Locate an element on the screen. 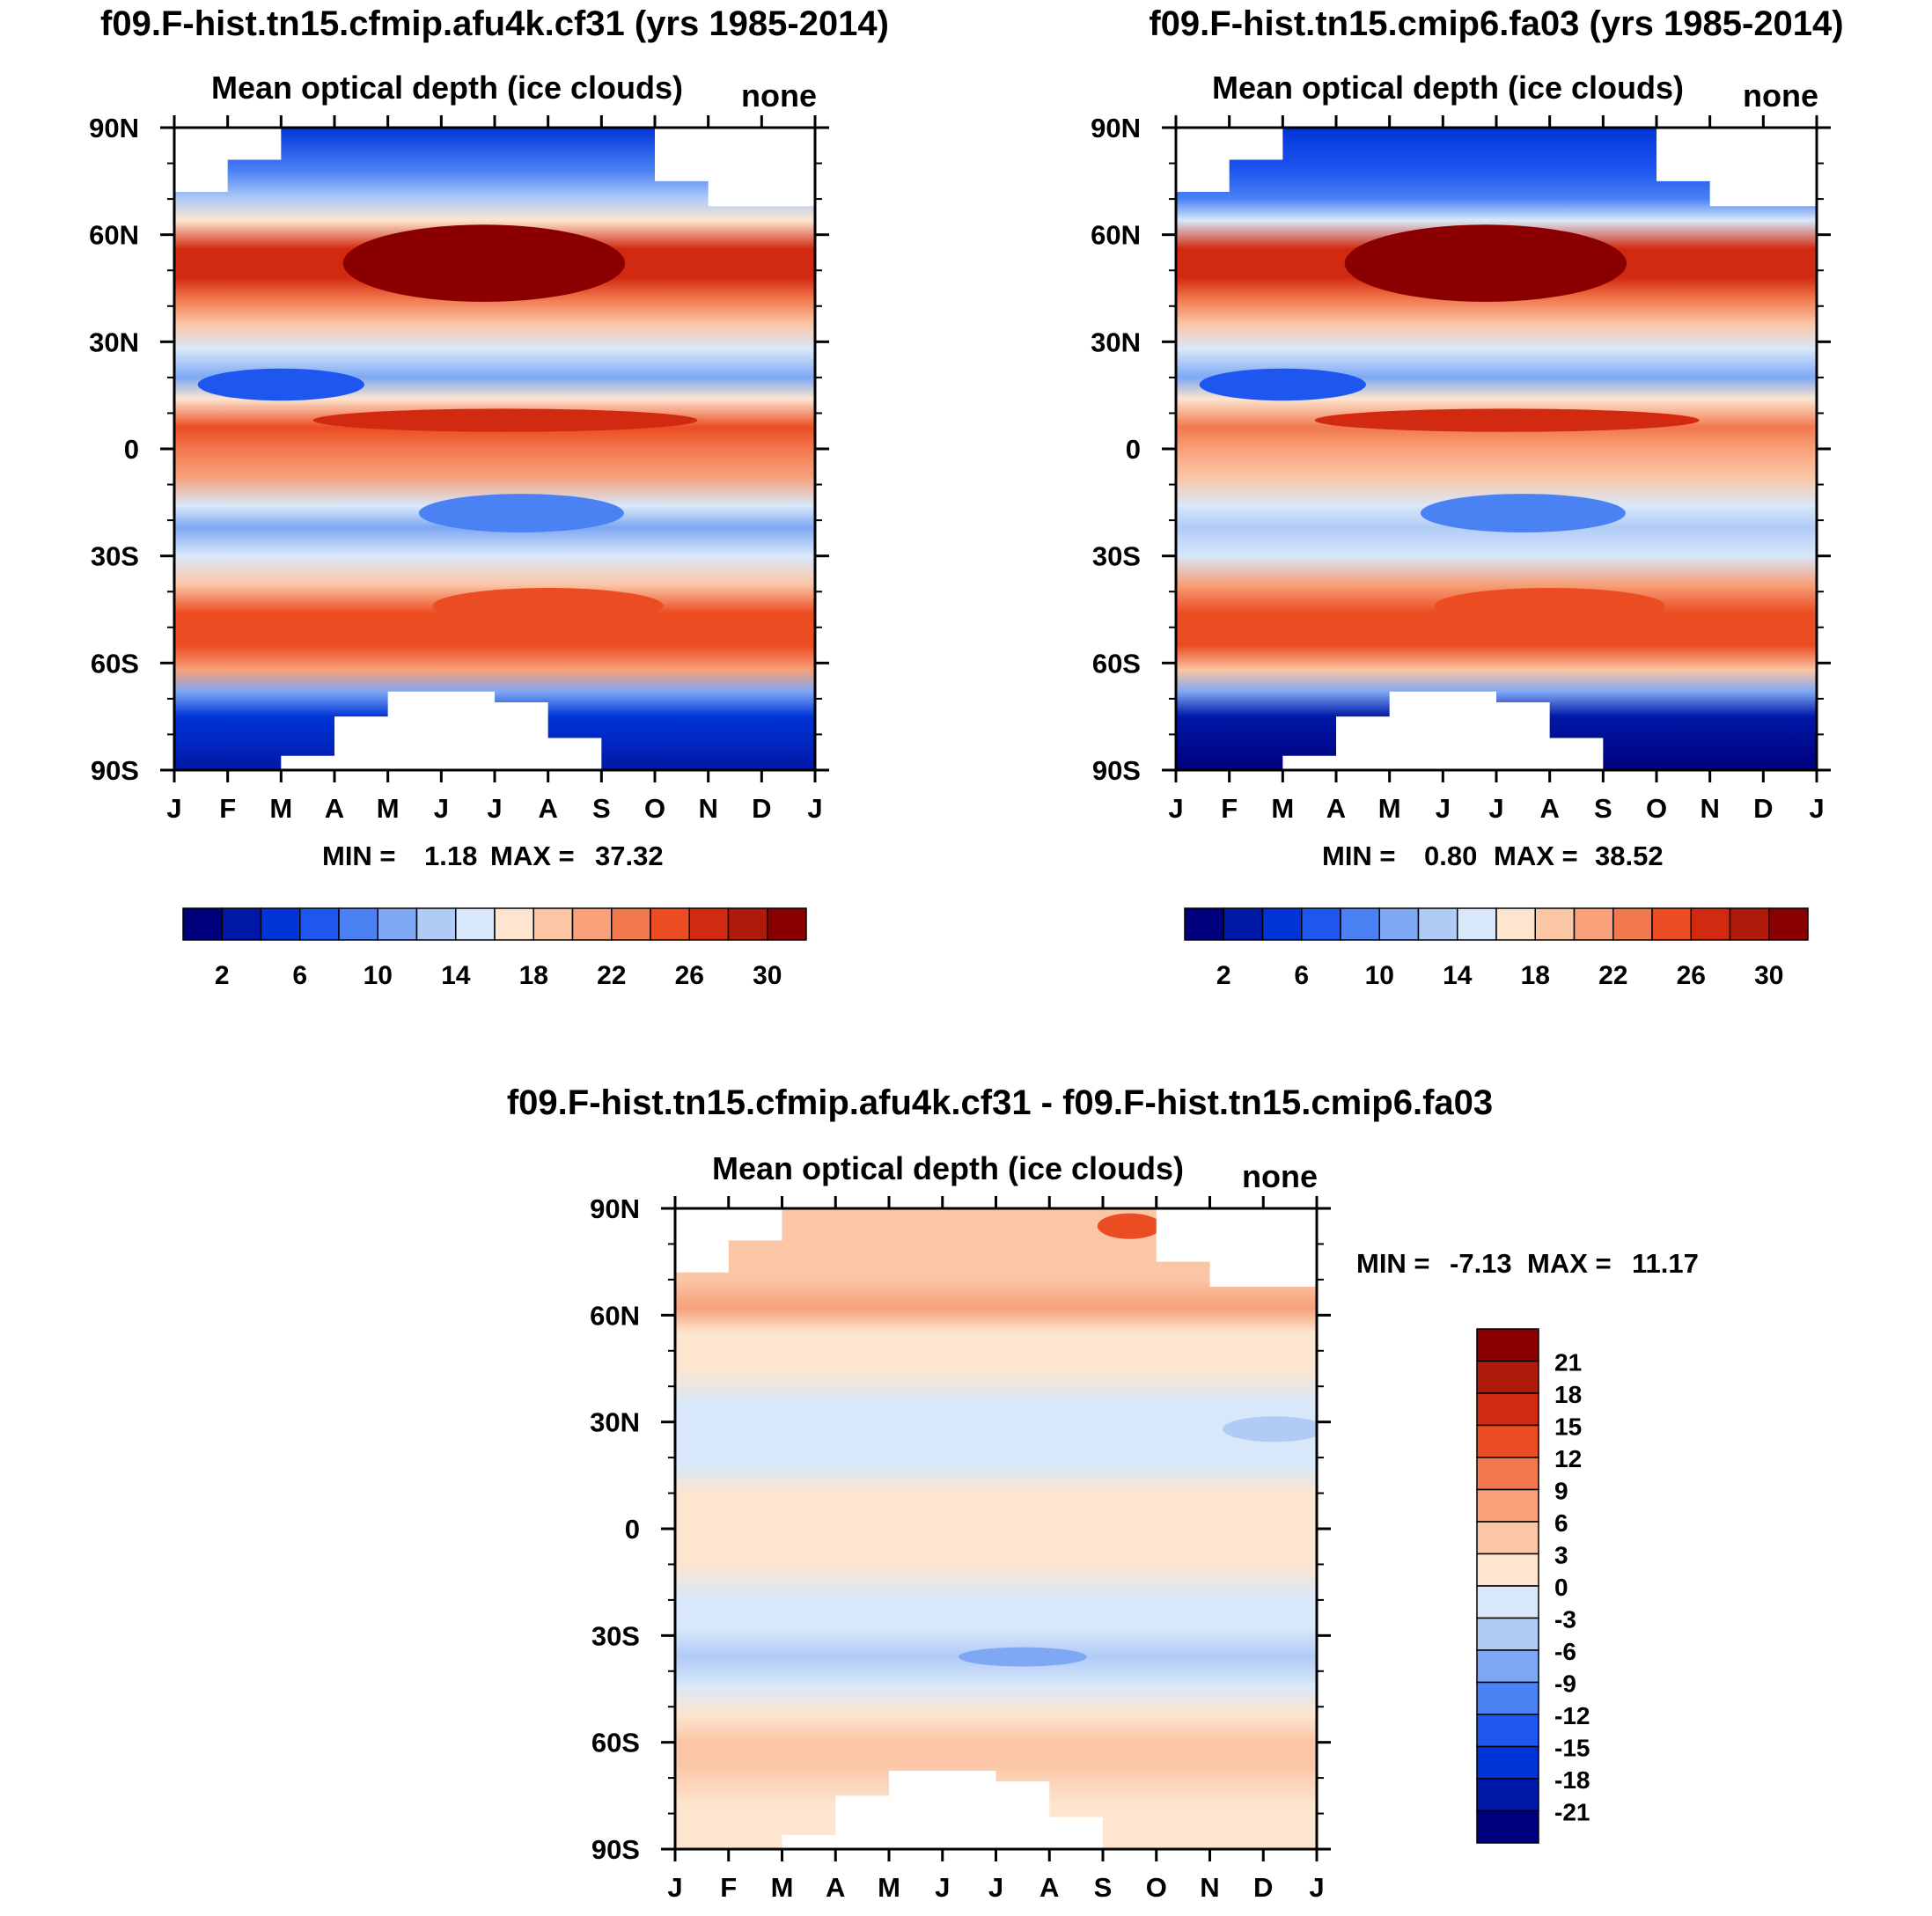  panel-2-min-label: MIN = is located at coordinates (1359, 856).